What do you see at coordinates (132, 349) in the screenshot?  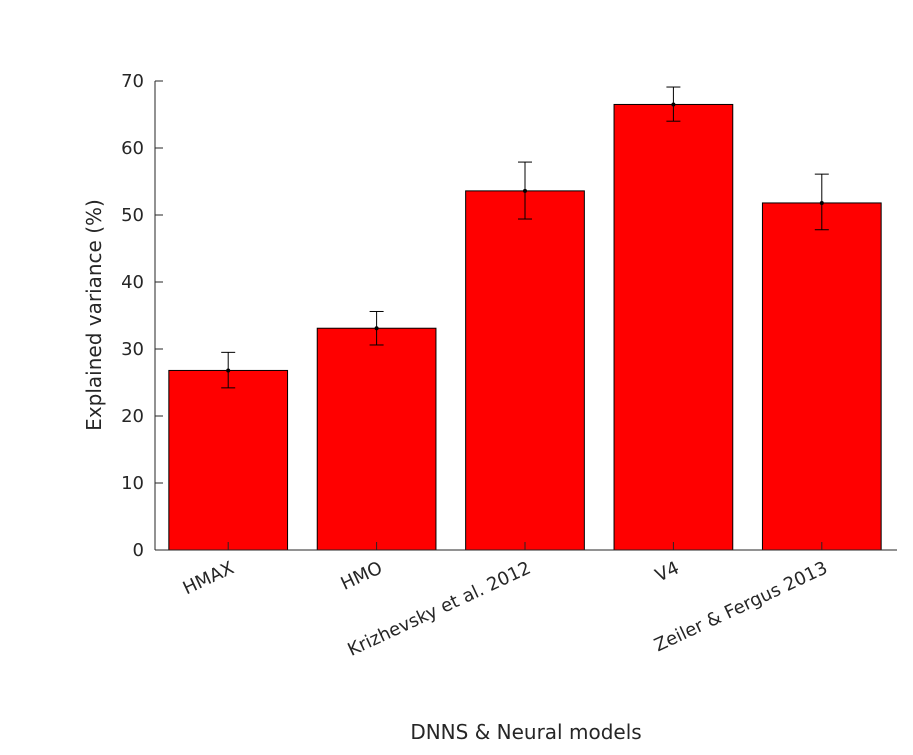 I see `y-tick-label: 30` at bounding box center [132, 349].